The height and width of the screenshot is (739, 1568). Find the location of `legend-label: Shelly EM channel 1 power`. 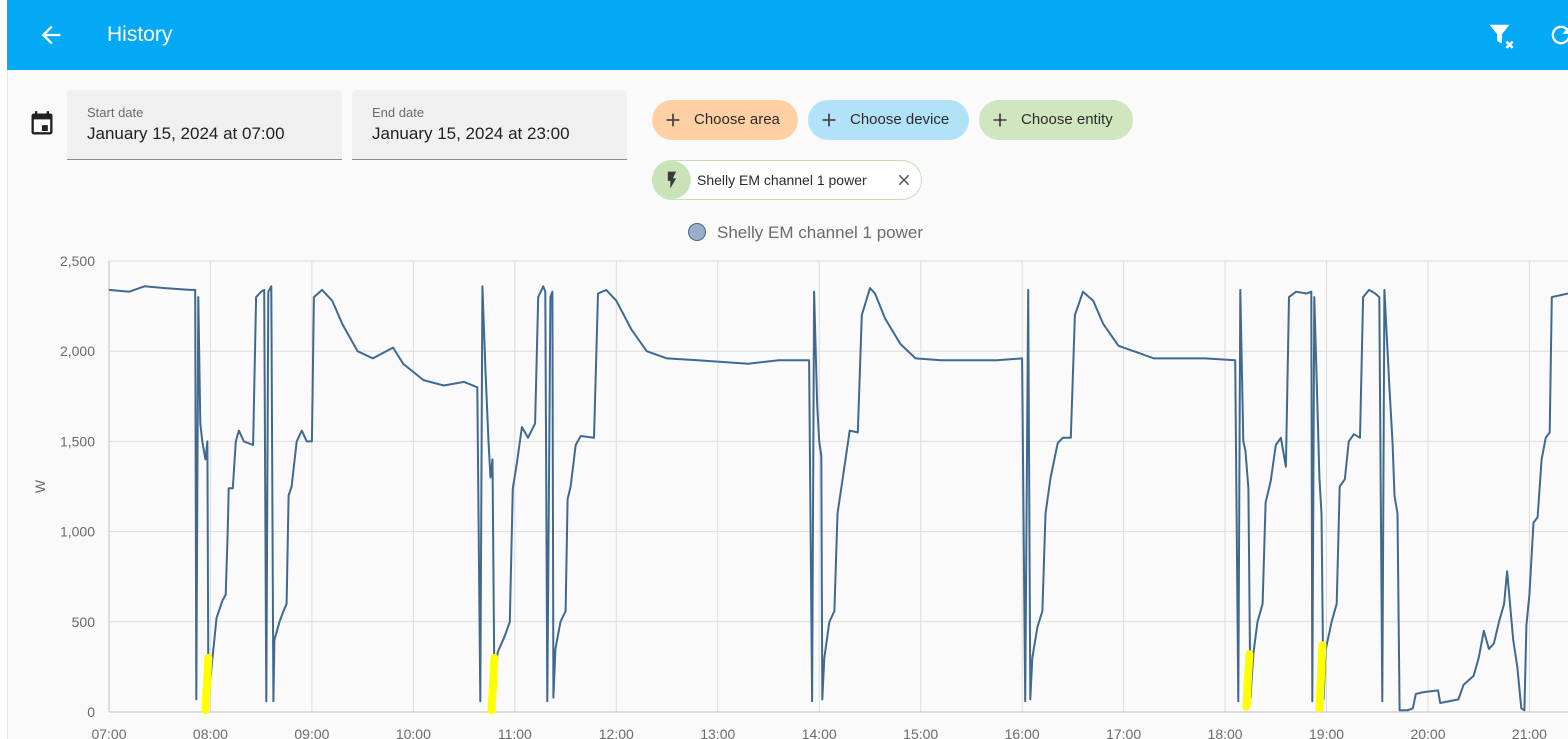

legend-label: Shelly EM channel 1 power is located at coordinates (820, 232).